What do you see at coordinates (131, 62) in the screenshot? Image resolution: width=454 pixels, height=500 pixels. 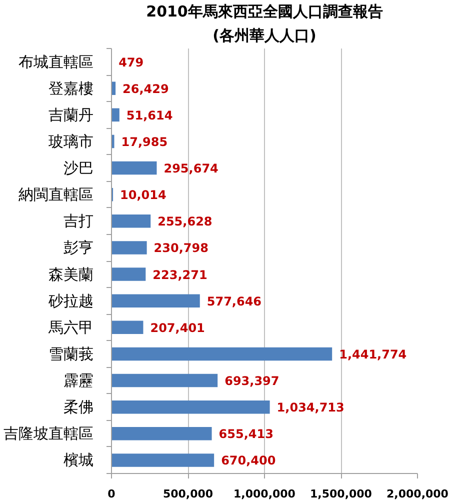 I see `data-label: 479` at bounding box center [131, 62].